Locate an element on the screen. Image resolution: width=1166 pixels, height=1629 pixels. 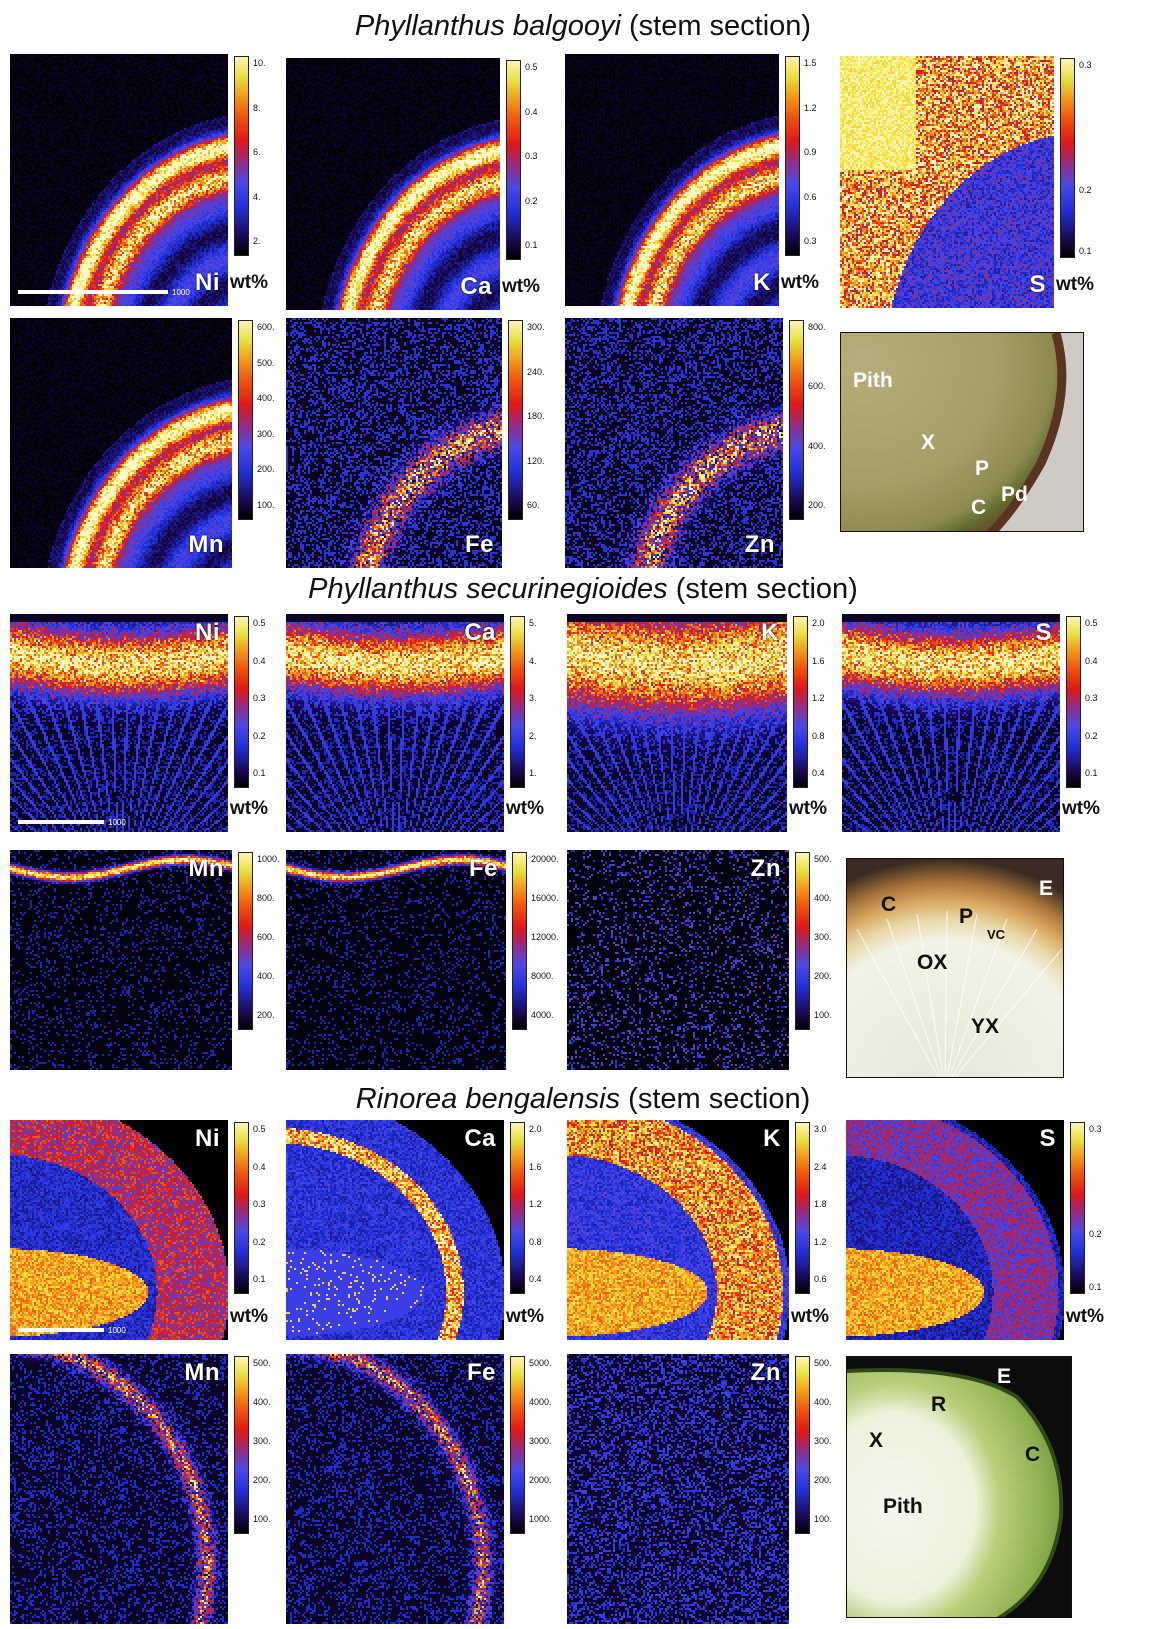
colorbar-tick-label: 1. is located at coordinates (533, 773).